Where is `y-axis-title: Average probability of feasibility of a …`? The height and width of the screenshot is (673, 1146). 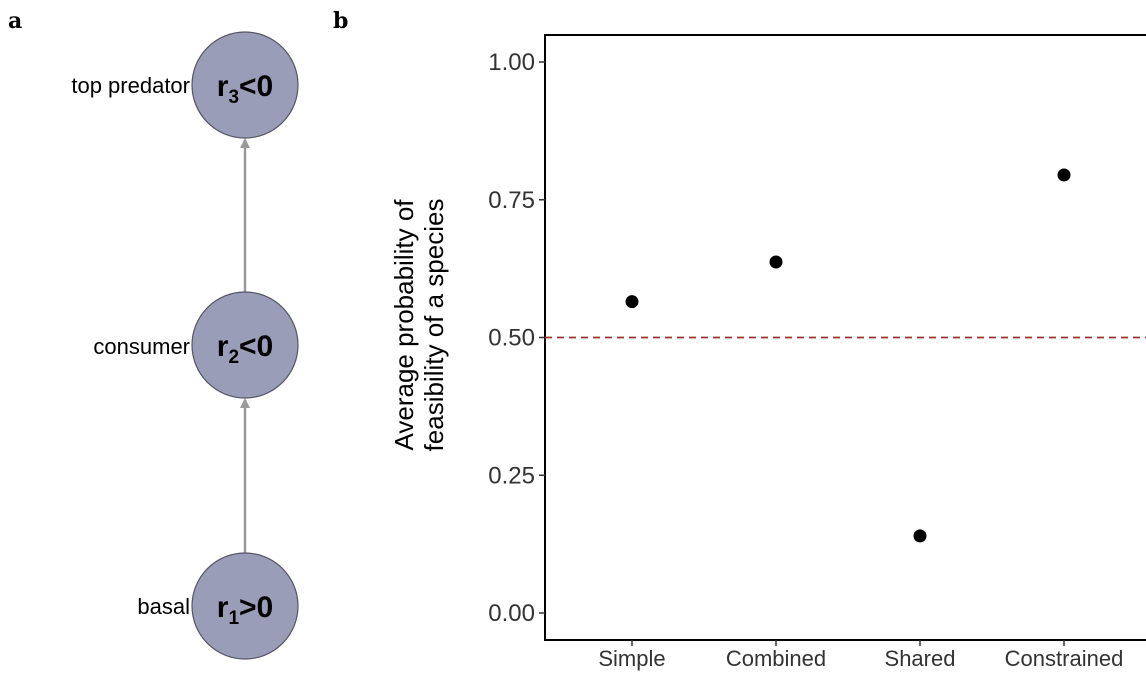 y-axis-title: Average probability of feasibility of a … is located at coordinates (419, 325).